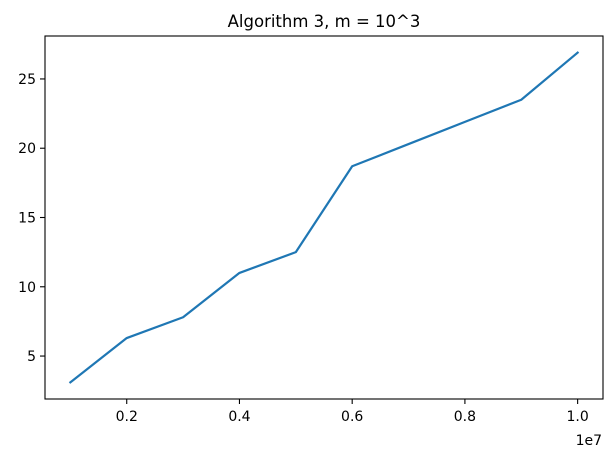 The width and height of the screenshot is (614, 464). Describe the element at coordinates (352, 417) in the screenshot. I see `x-tick-label: 0.6` at that location.